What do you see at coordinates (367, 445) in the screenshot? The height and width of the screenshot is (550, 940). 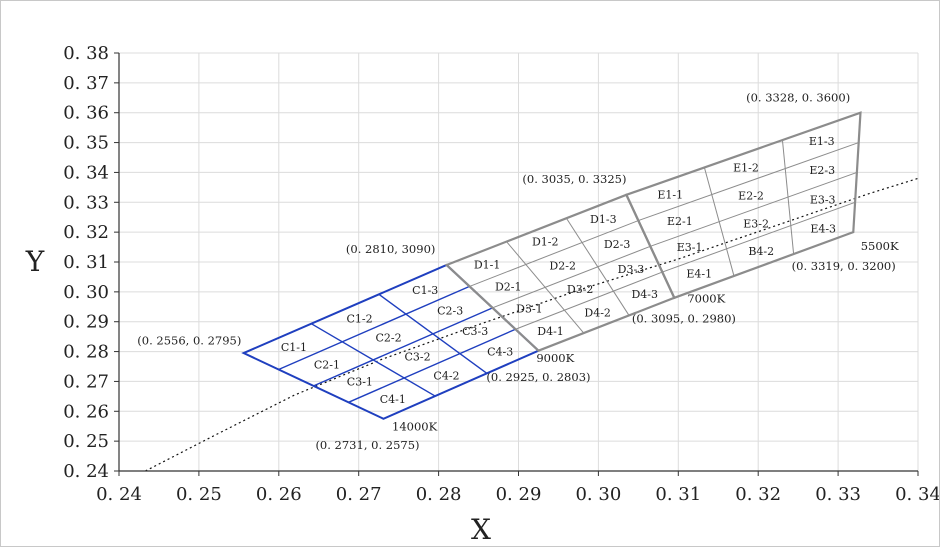 I see `point-annotation: (0. 2731, 0. 2575)` at bounding box center [367, 445].